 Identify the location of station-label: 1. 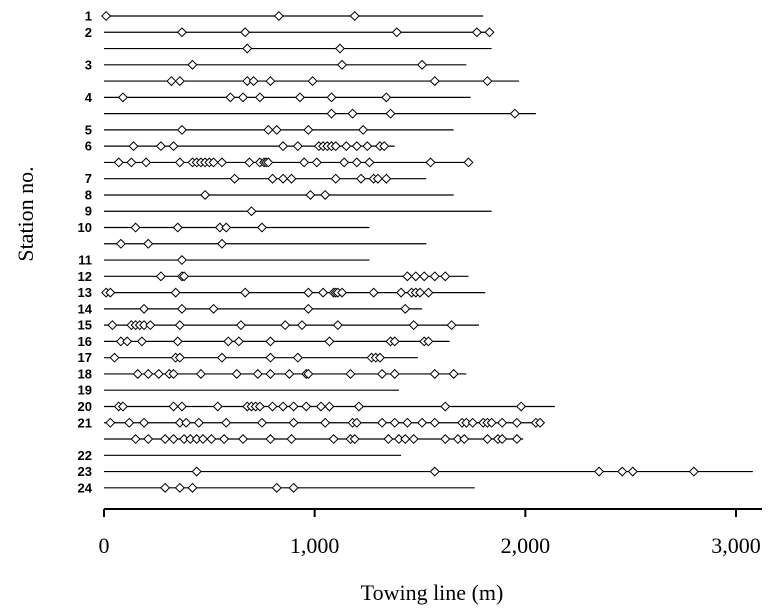
(88, 16).